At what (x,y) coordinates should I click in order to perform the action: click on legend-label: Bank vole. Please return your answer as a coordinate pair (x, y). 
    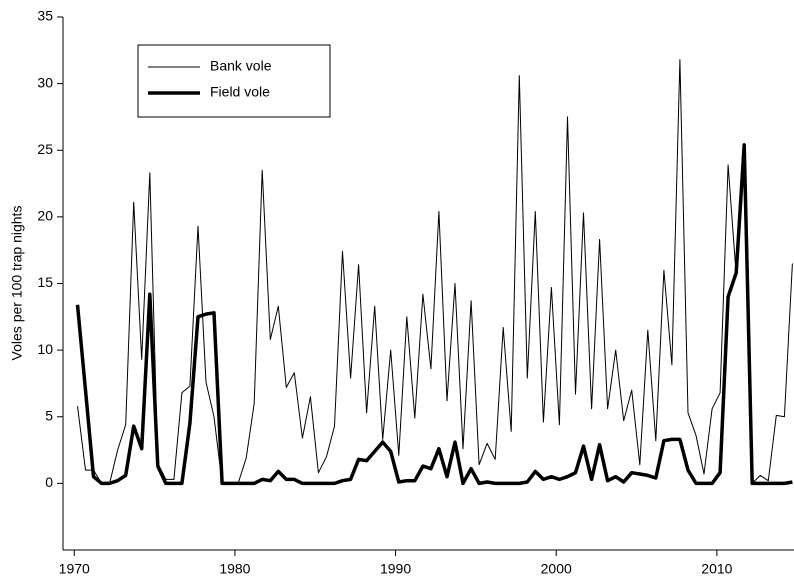
    Looking at the image, I should click on (241, 66).